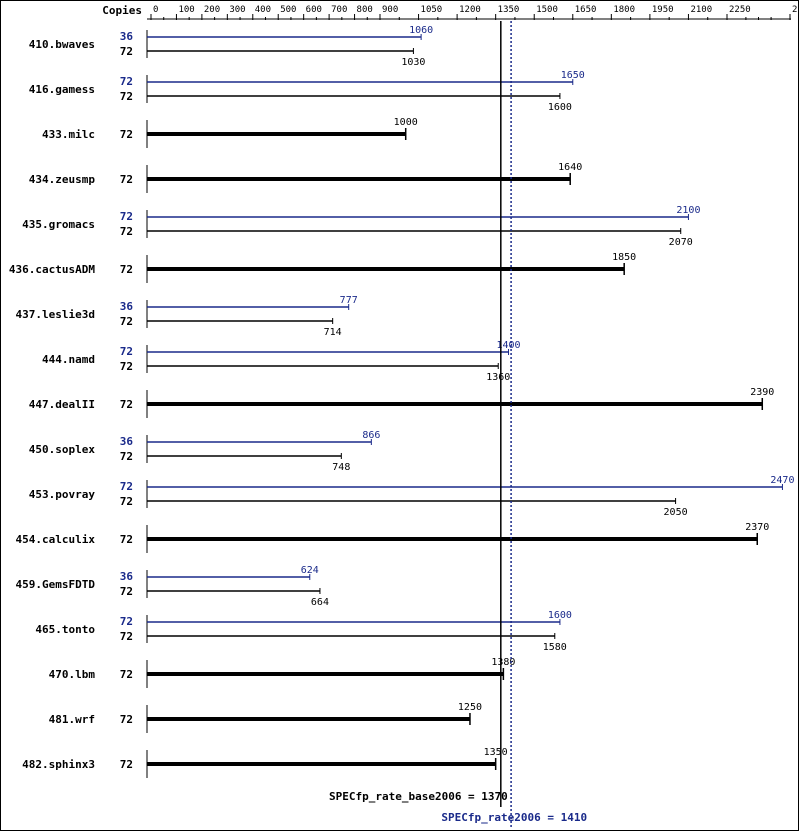 The width and height of the screenshot is (799, 831). I want to click on benchmark-row: 447.dealII 72 2390, so click(401, 402).